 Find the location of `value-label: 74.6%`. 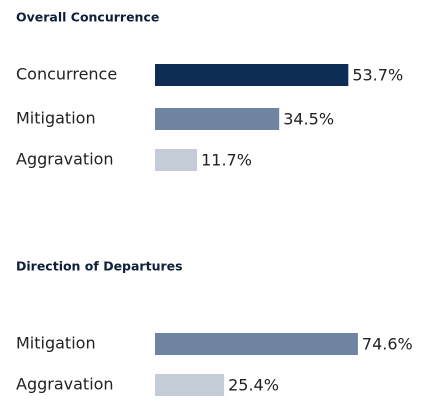

value-label: 74.6% is located at coordinates (387, 344).